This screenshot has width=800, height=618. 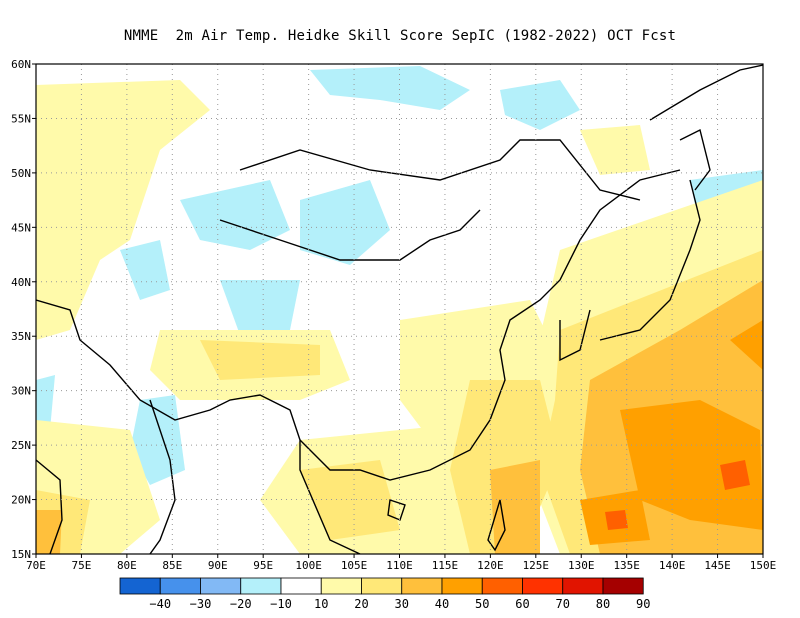 What do you see at coordinates (21, 554) in the screenshot?
I see `lat-tick-label: 15N` at bounding box center [21, 554].